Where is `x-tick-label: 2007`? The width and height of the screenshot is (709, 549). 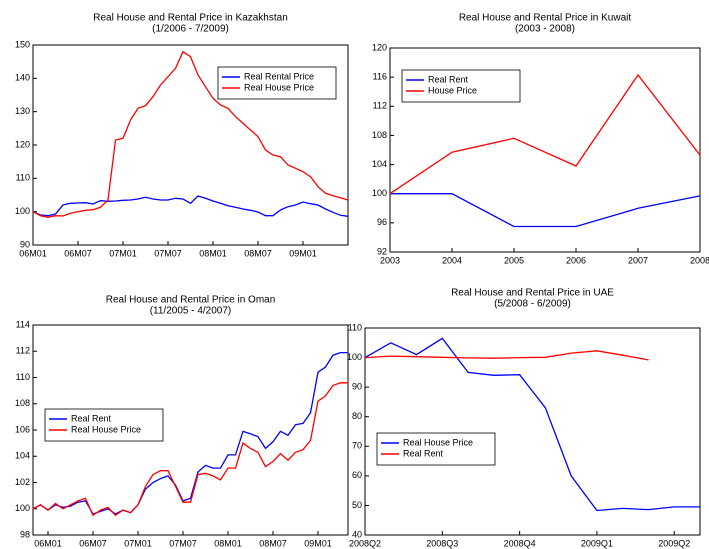
x-tick-label: 2007 is located at coordinates (638, 260).